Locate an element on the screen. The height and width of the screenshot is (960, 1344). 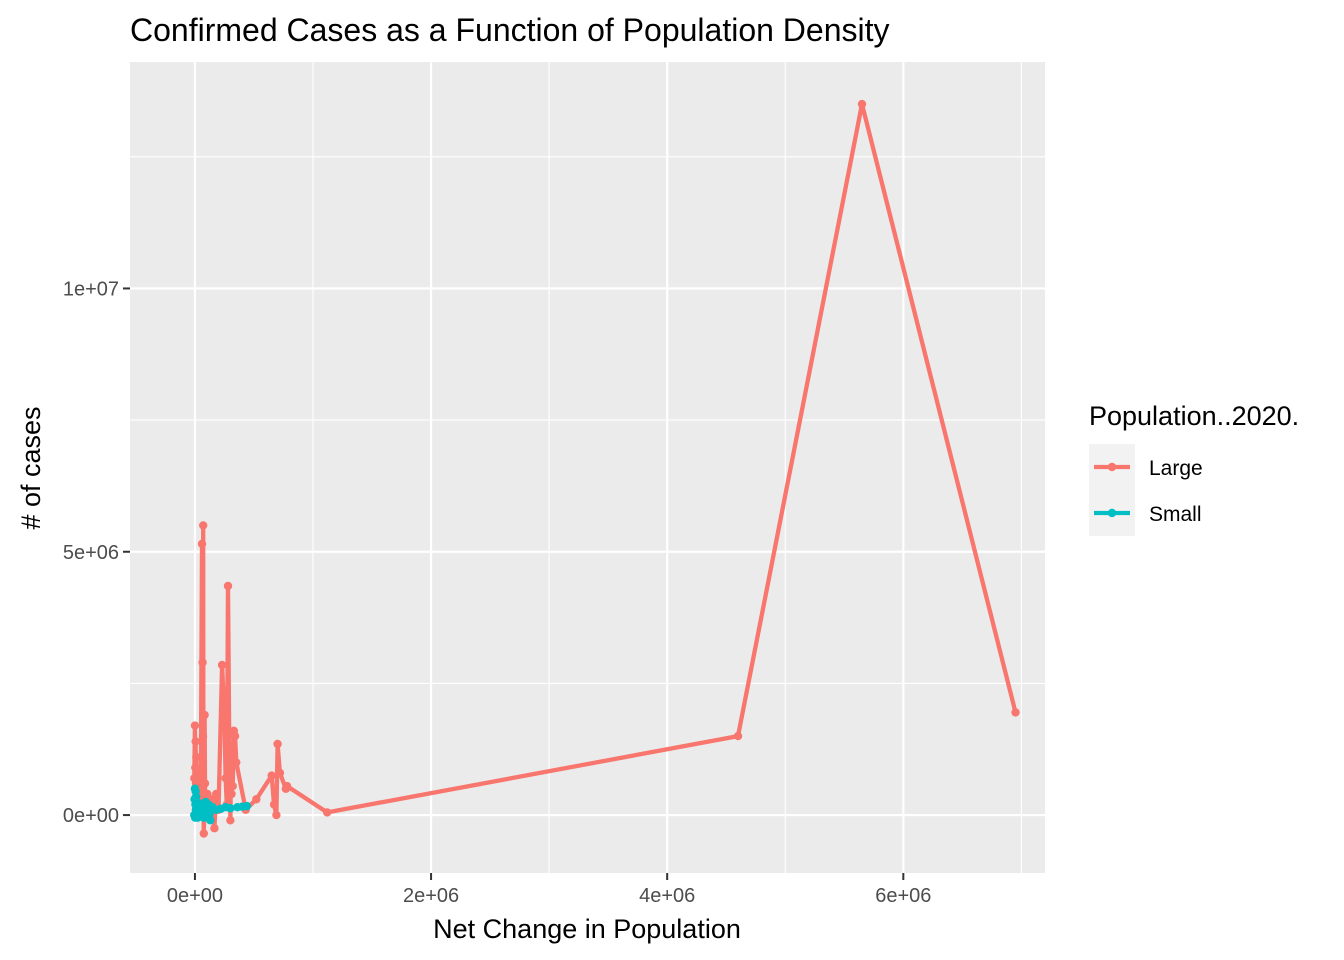
x-tick-label: 6e+06 is located at coordinates (903, 896).